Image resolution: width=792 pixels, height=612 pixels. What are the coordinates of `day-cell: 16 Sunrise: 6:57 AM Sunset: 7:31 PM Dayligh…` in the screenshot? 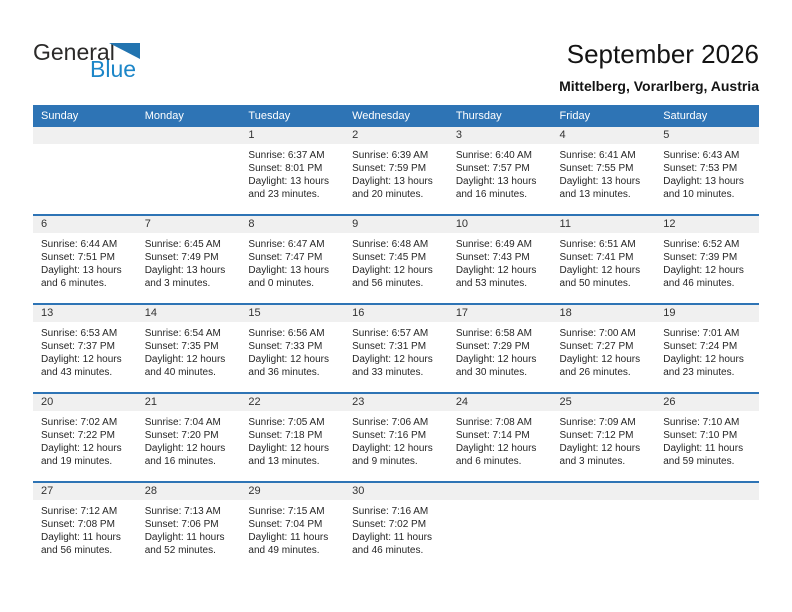 It's located at (396, 348).